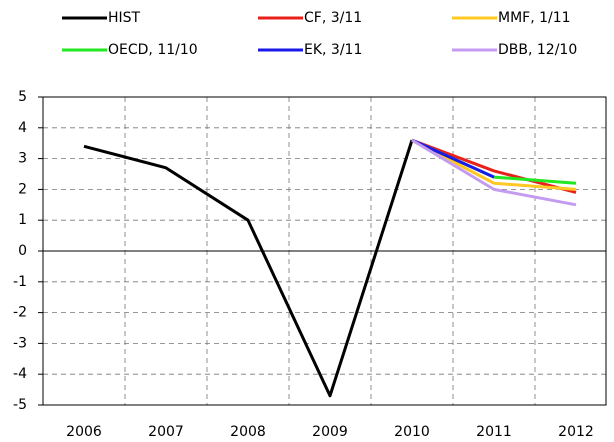 Image resolution: width=614 pixels, height=442 pixels. What do you see at coordinates (412, 432) in the screenshot?
I see `x-tick-label: 2010` at bounding box center [412, 432].